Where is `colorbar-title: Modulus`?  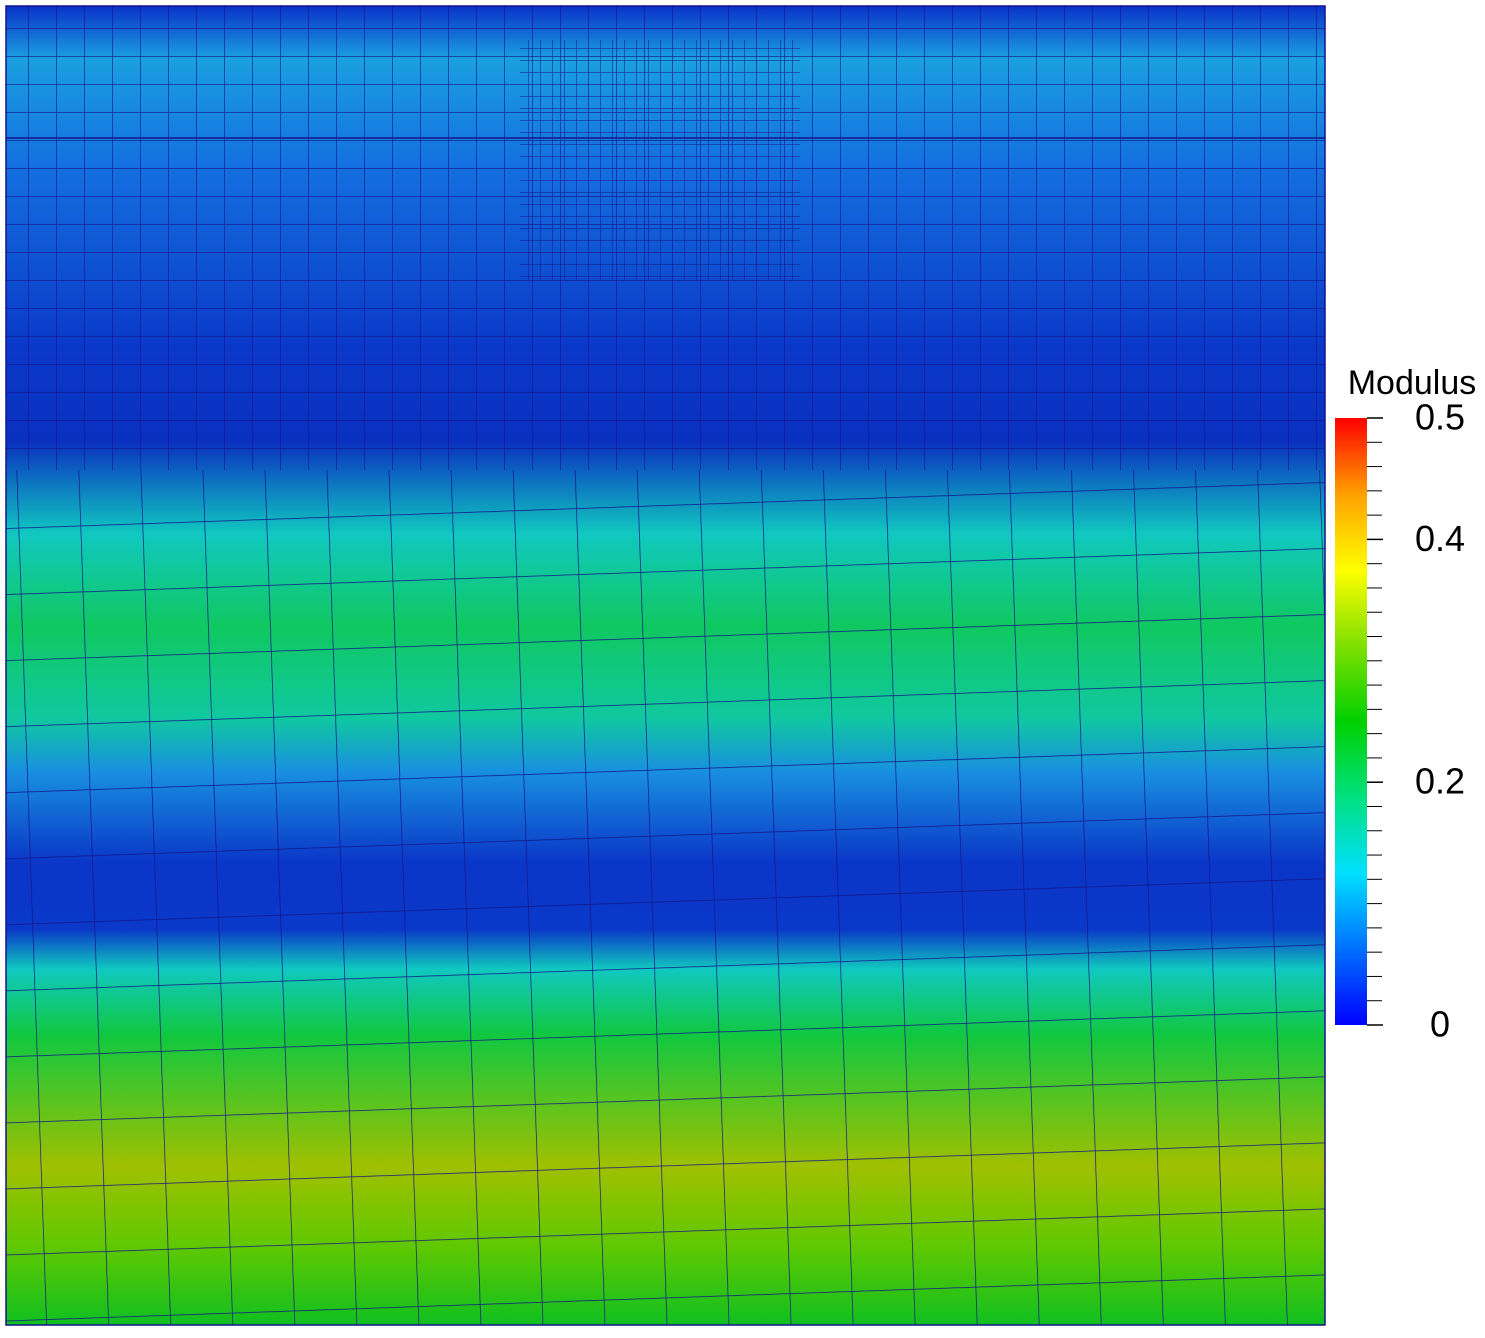
colorbar-title: Modulus is located at coordinates (1412, 383).